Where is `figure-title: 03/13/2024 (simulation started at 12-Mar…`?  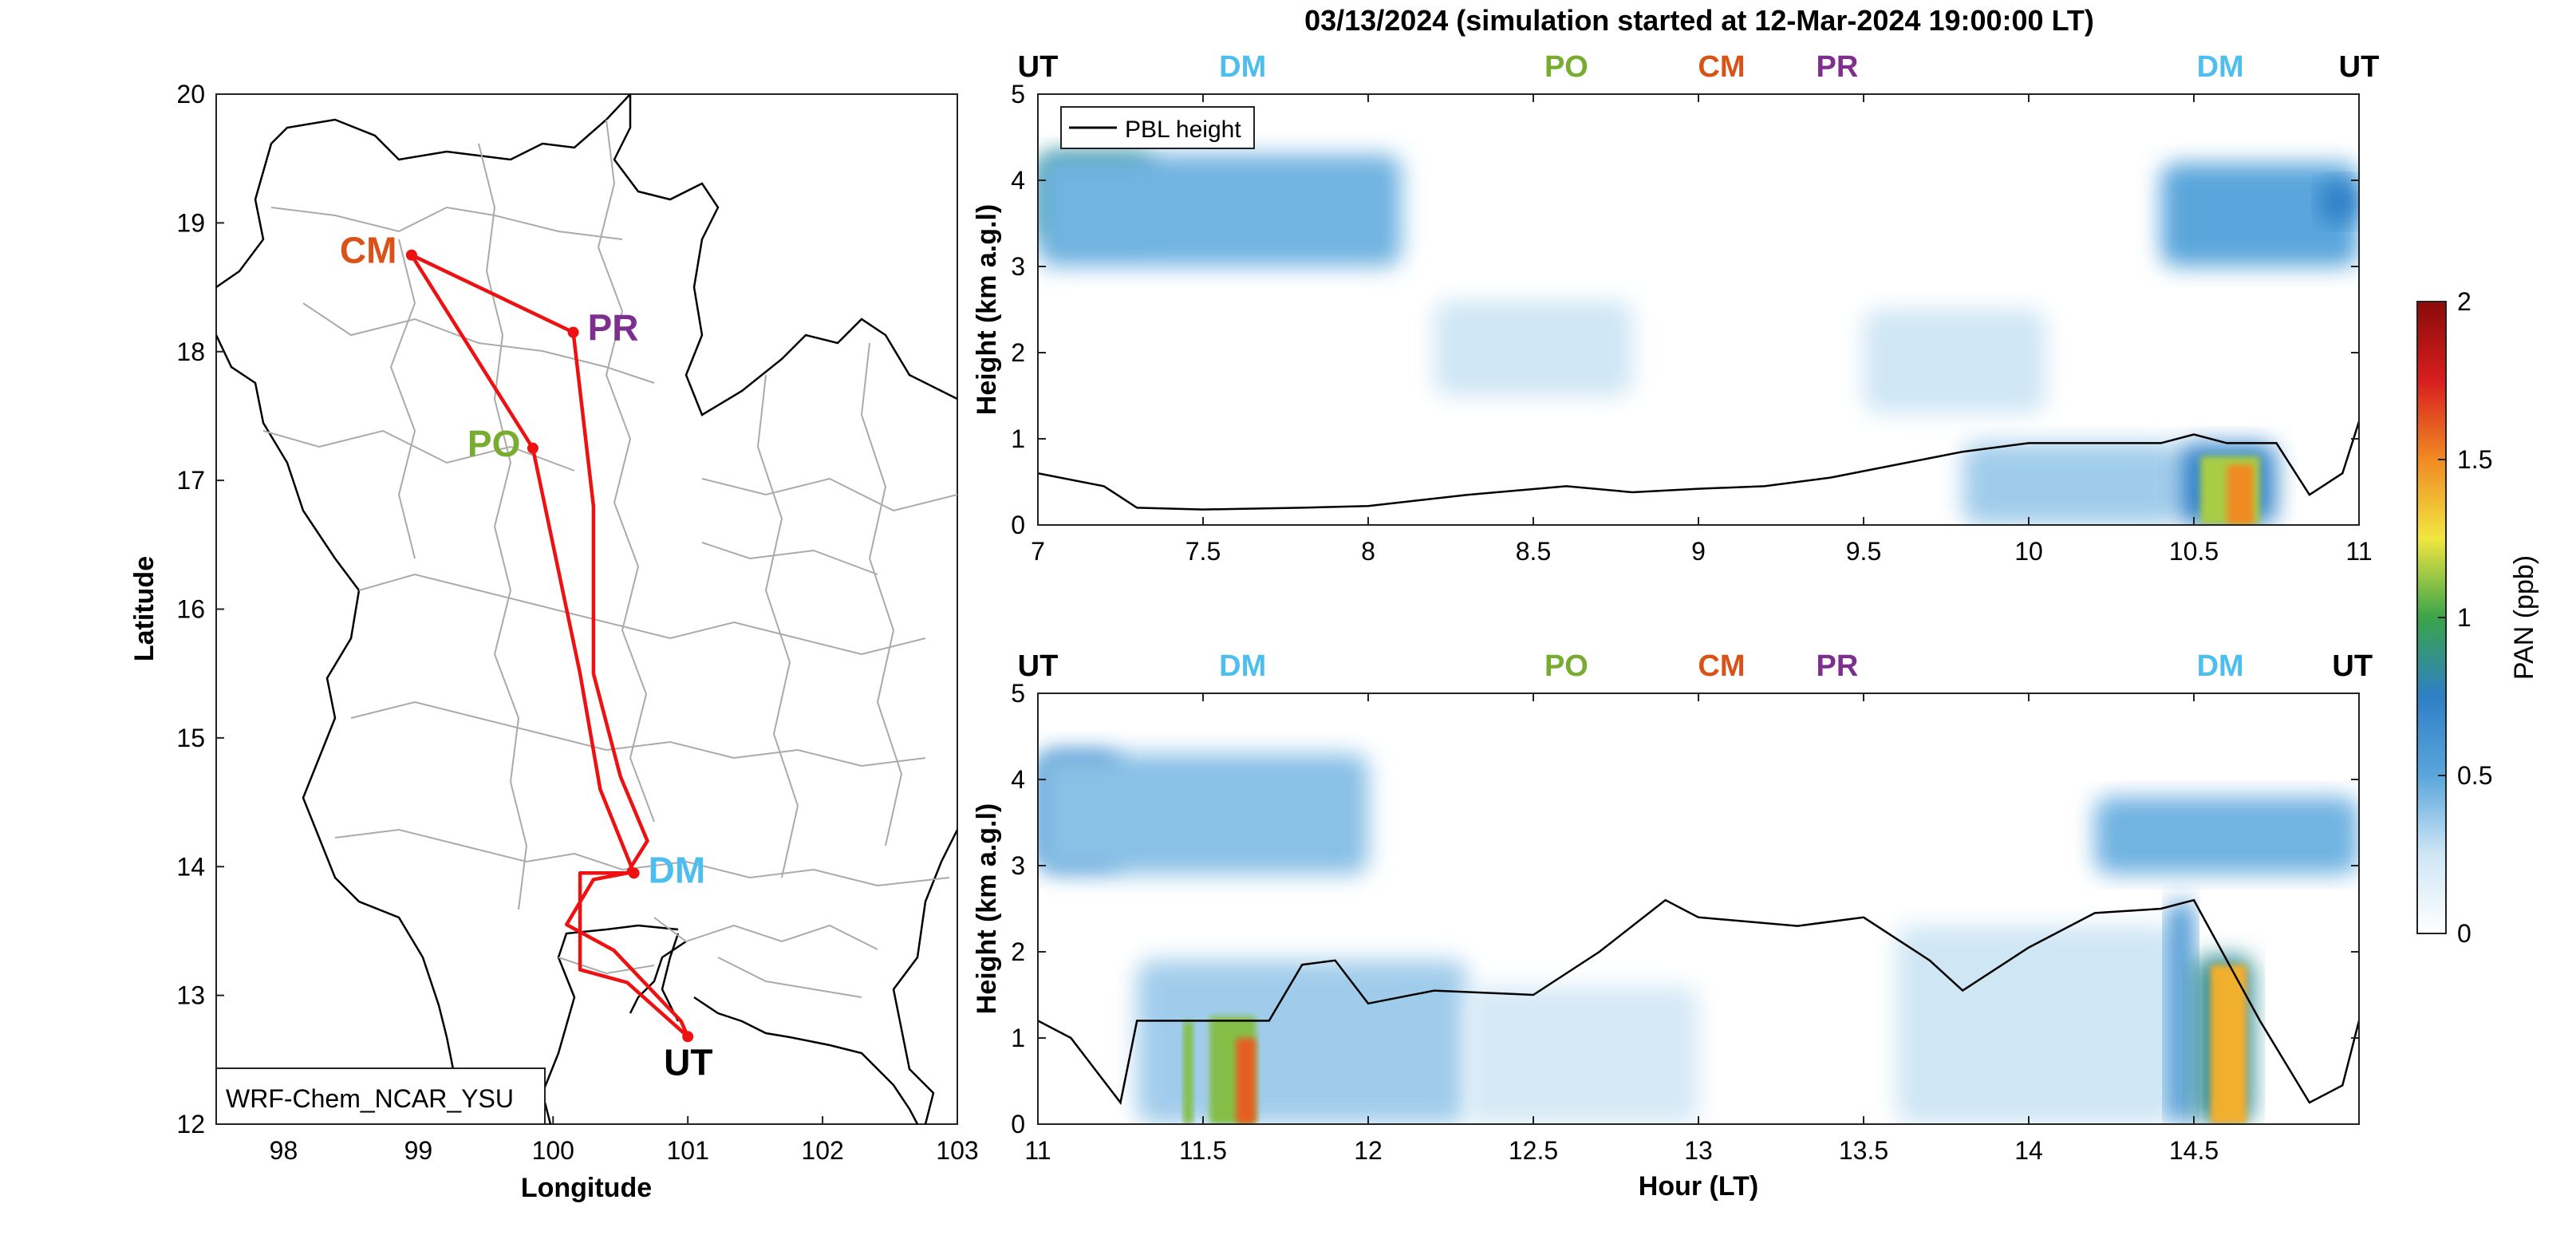 figure-title: 03/13/2024 (simulation started at 12-Mar… is located at coordinates (1699, 21).